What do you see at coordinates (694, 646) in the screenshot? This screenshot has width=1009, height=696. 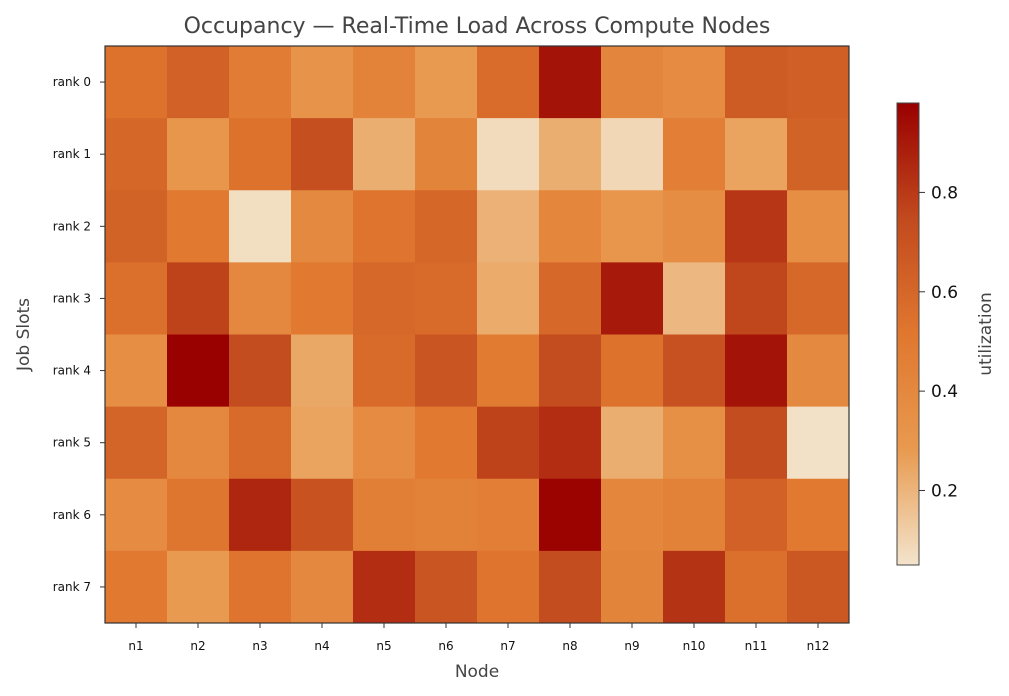 I see `x-tick-label: n10` at bounding box center [694, 646].